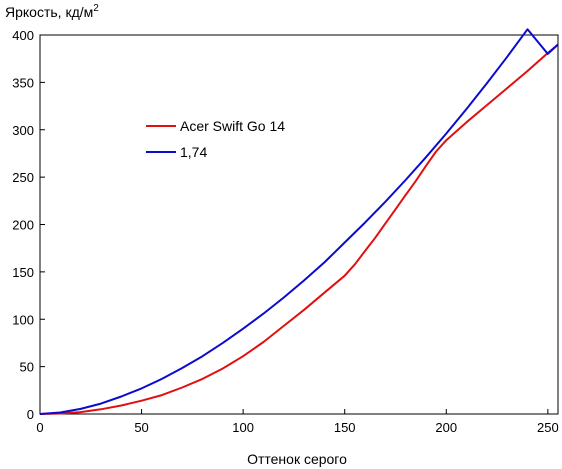 The width and height of the screenshot is (562, 469). I want to click on y-tick-label: 300, so click(23, 130).